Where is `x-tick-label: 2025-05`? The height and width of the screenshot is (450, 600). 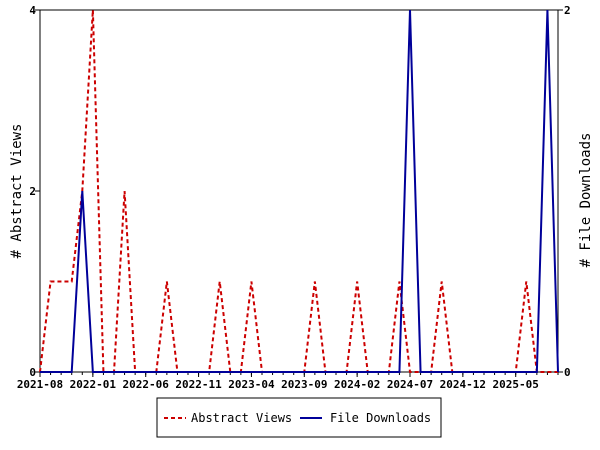
x-tick-label: 2025-05 is located at coordinates (516, 384).